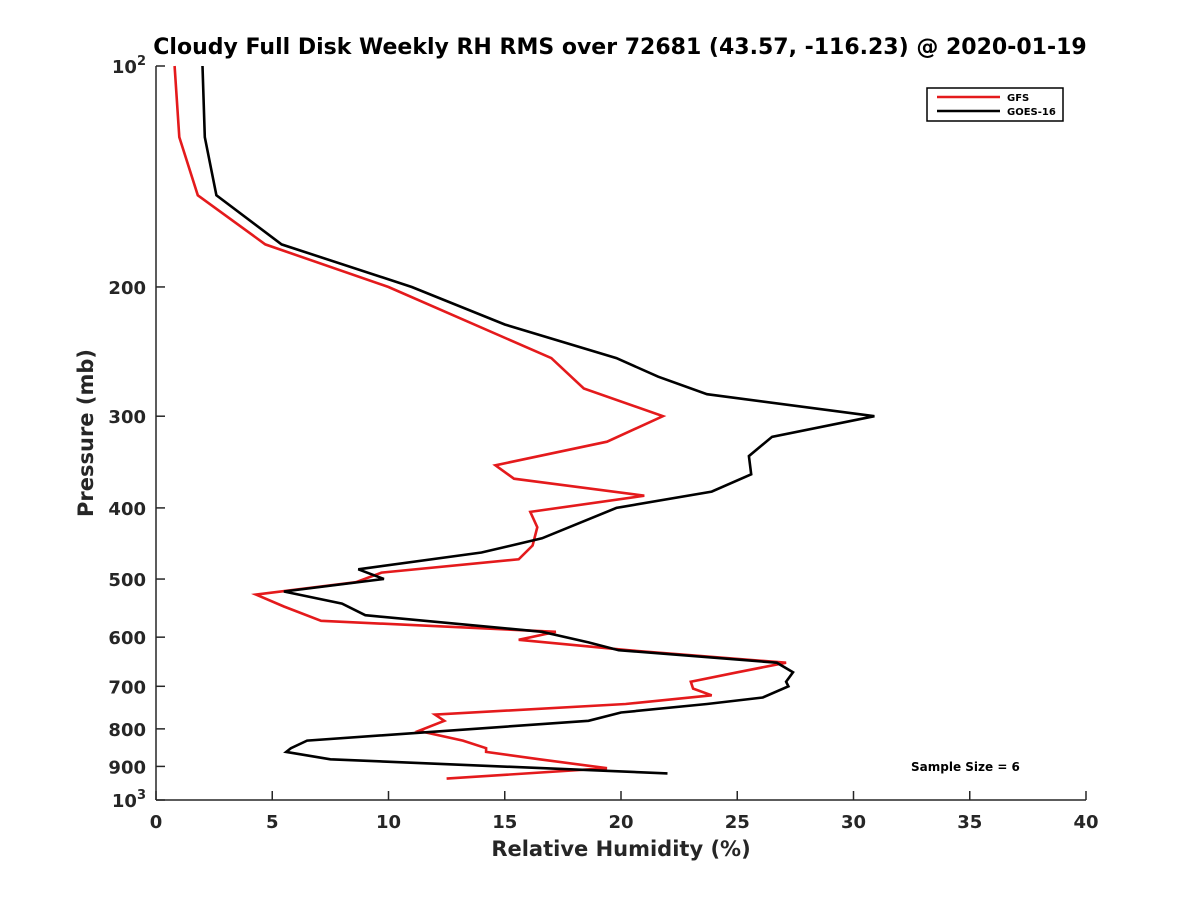 This screenshot has width=1200, height=900. Describe the element at coordinates (127, 509) in the screenshot. I see `y-tick-label: 400` at that location.